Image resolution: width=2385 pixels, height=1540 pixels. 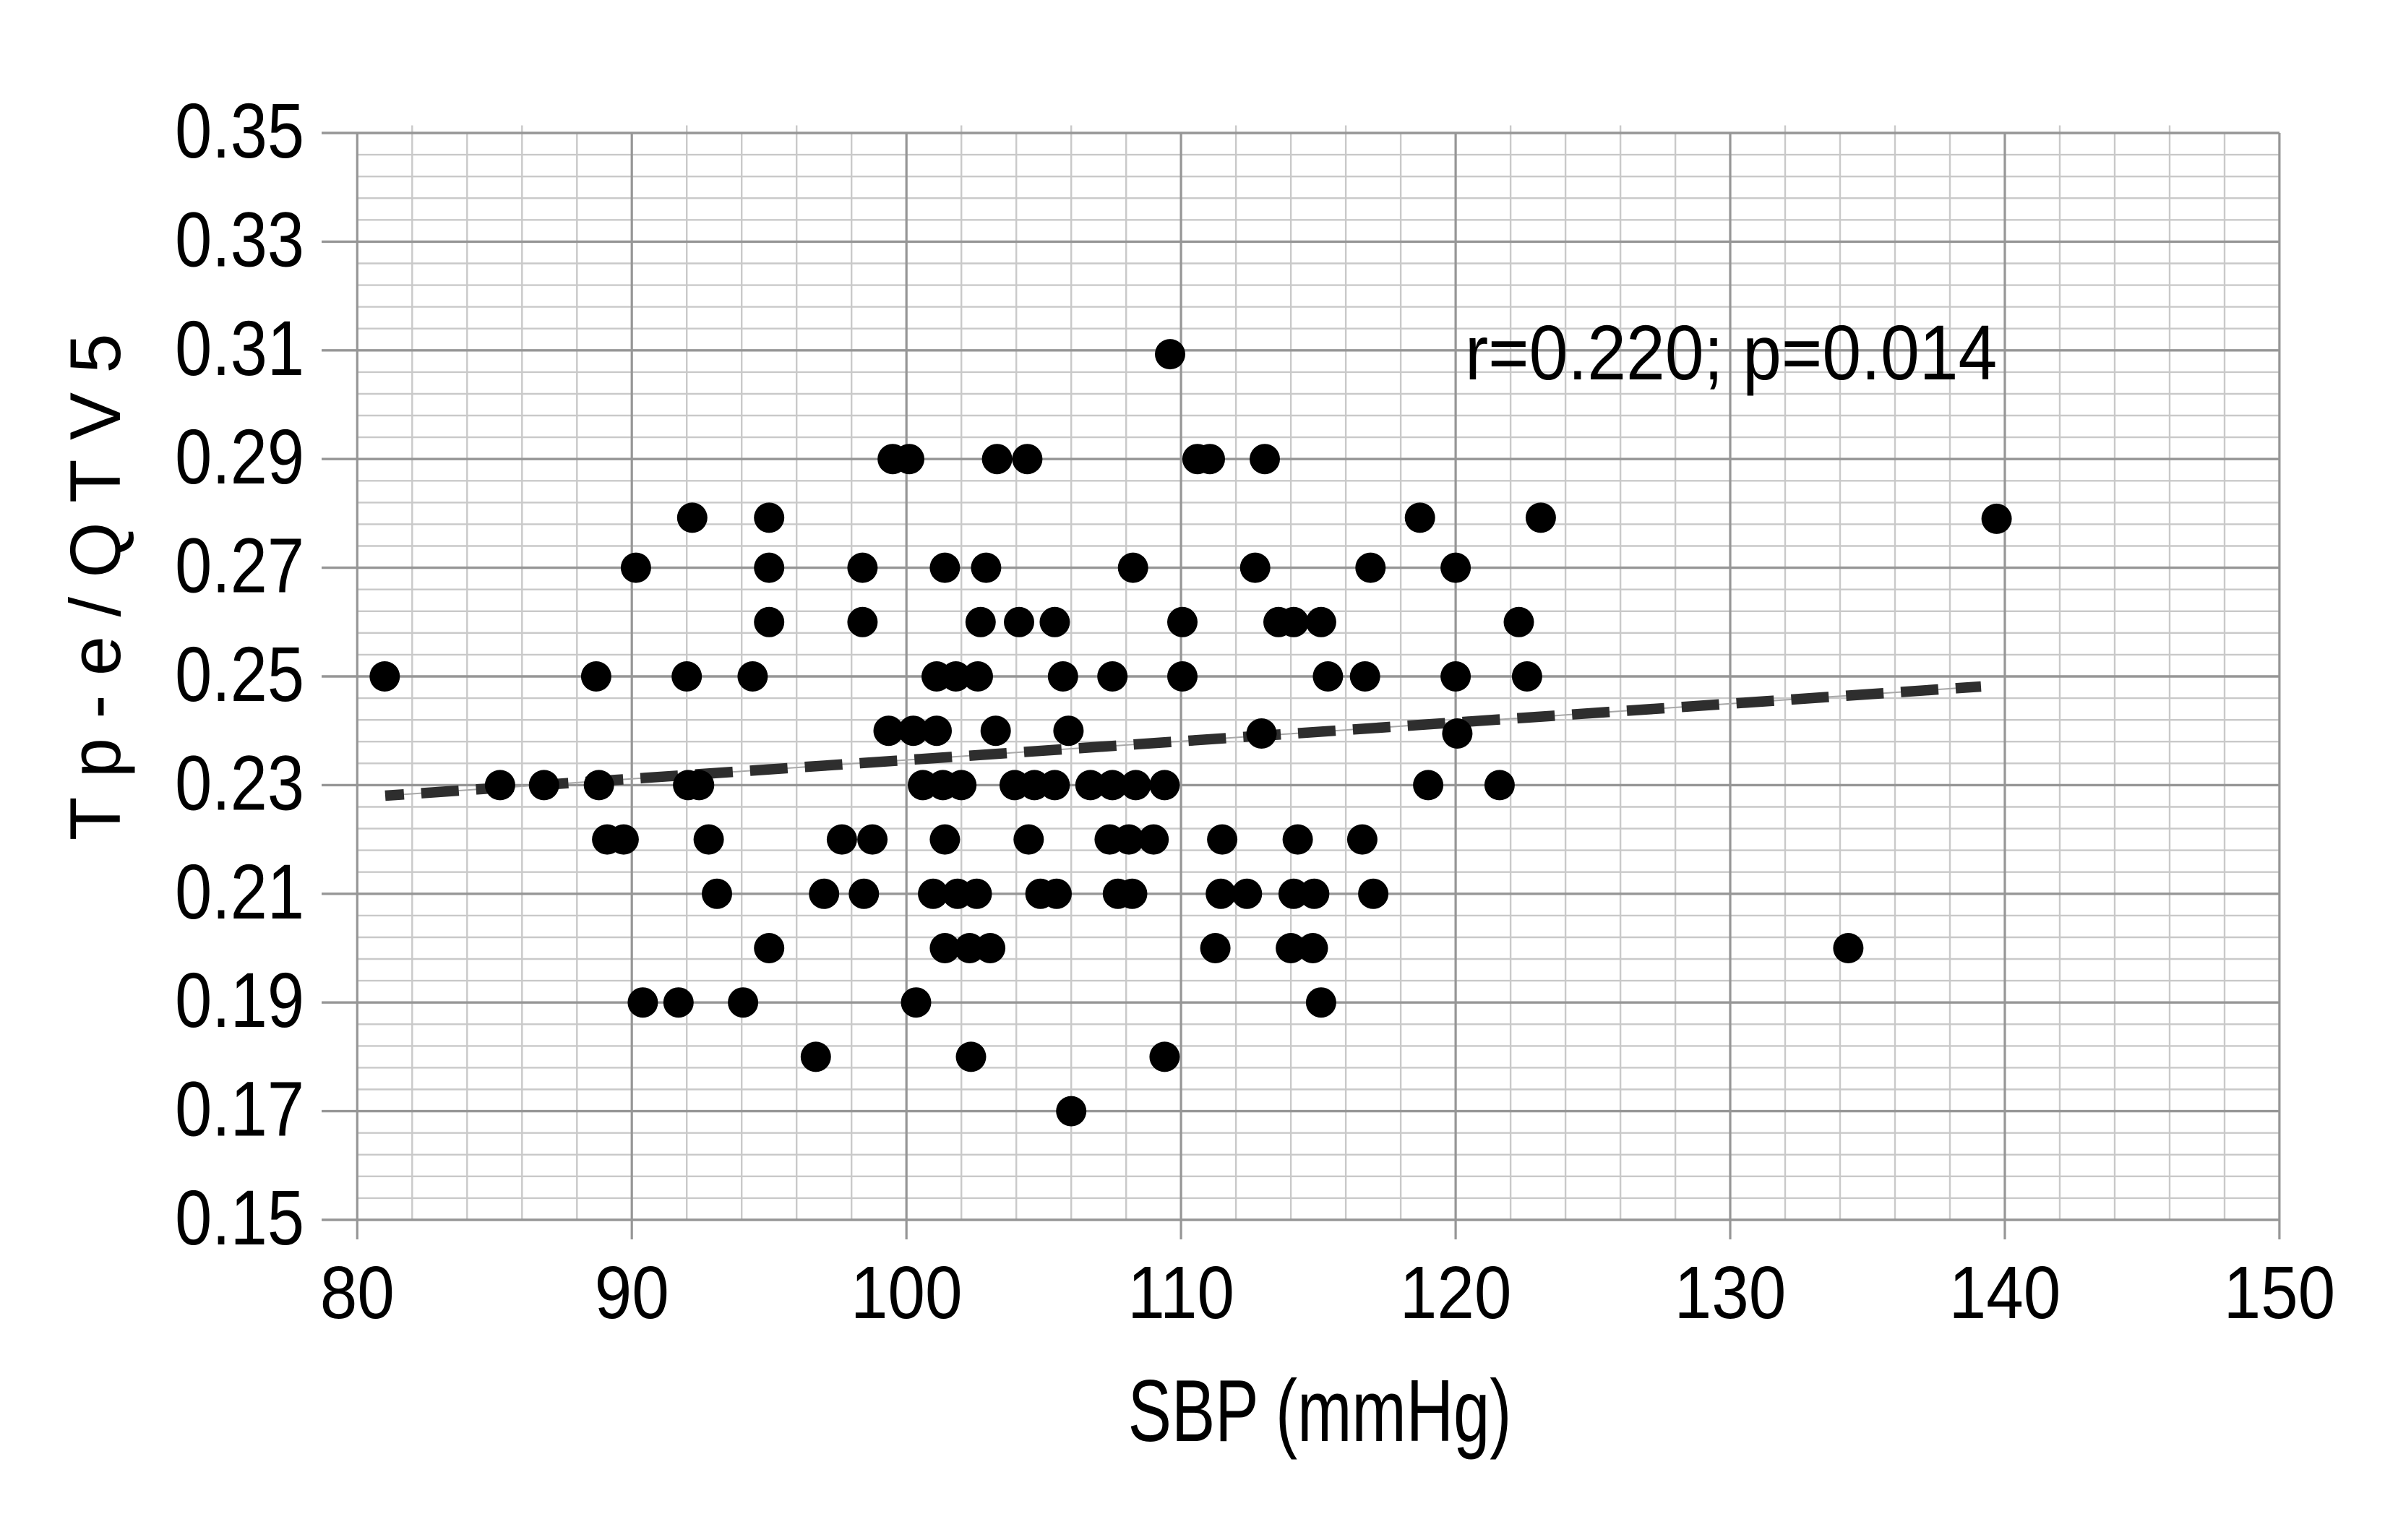 I want to click on svg-text: 100, so click(x=907, y=1292).